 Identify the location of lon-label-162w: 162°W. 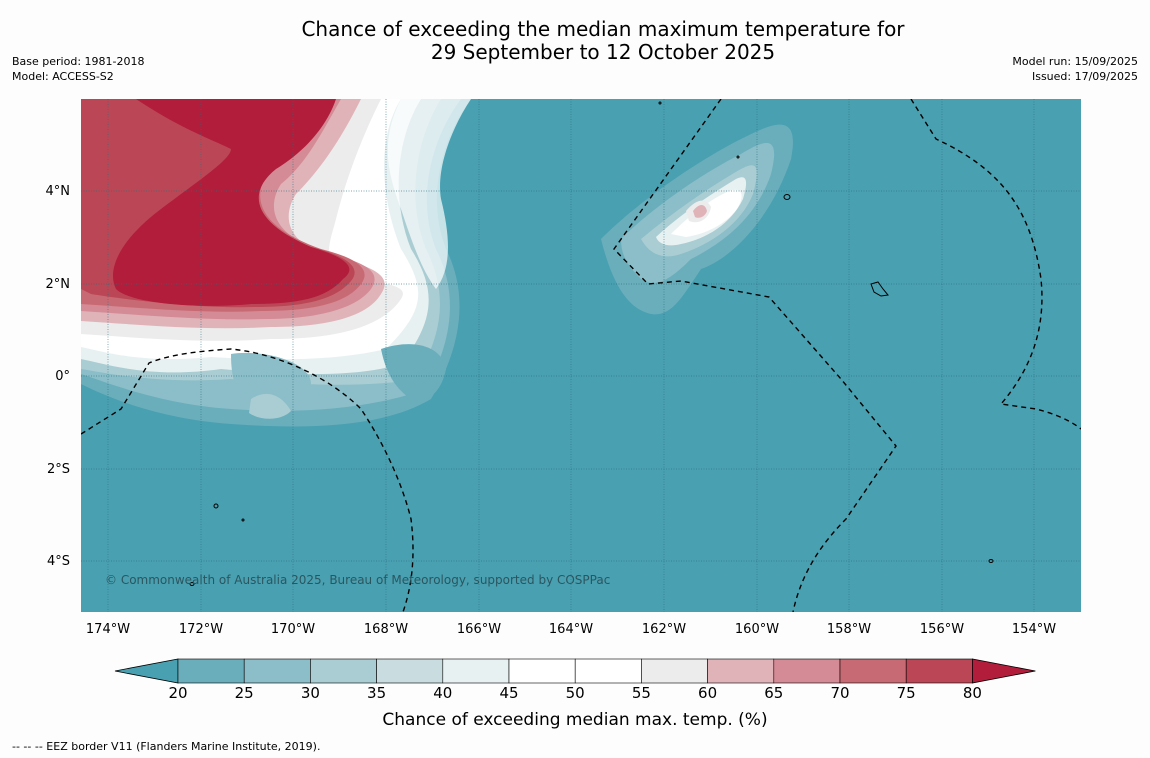
(664, 629).